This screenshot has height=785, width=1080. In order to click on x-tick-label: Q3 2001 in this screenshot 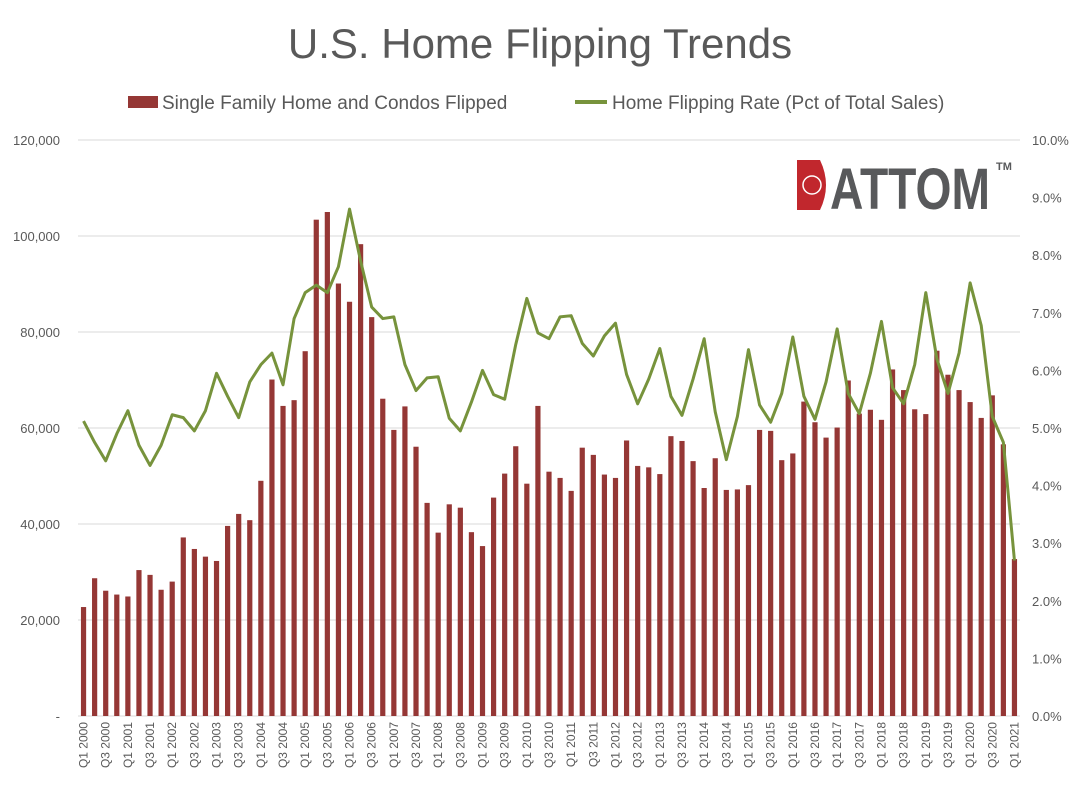, I will do `click(150, 745)`.